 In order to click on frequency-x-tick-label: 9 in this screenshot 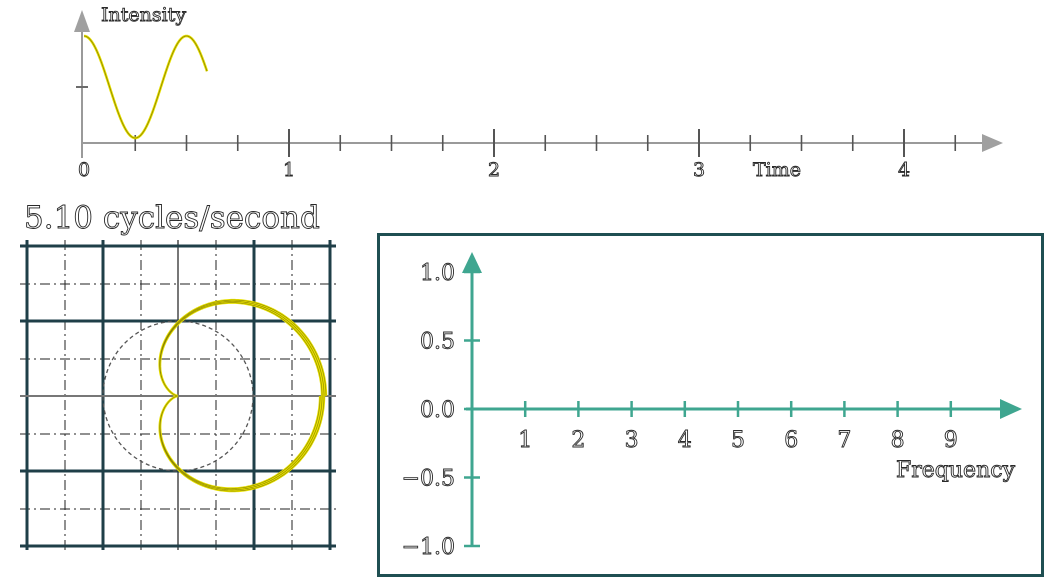, I will do `click(951, 440)`.